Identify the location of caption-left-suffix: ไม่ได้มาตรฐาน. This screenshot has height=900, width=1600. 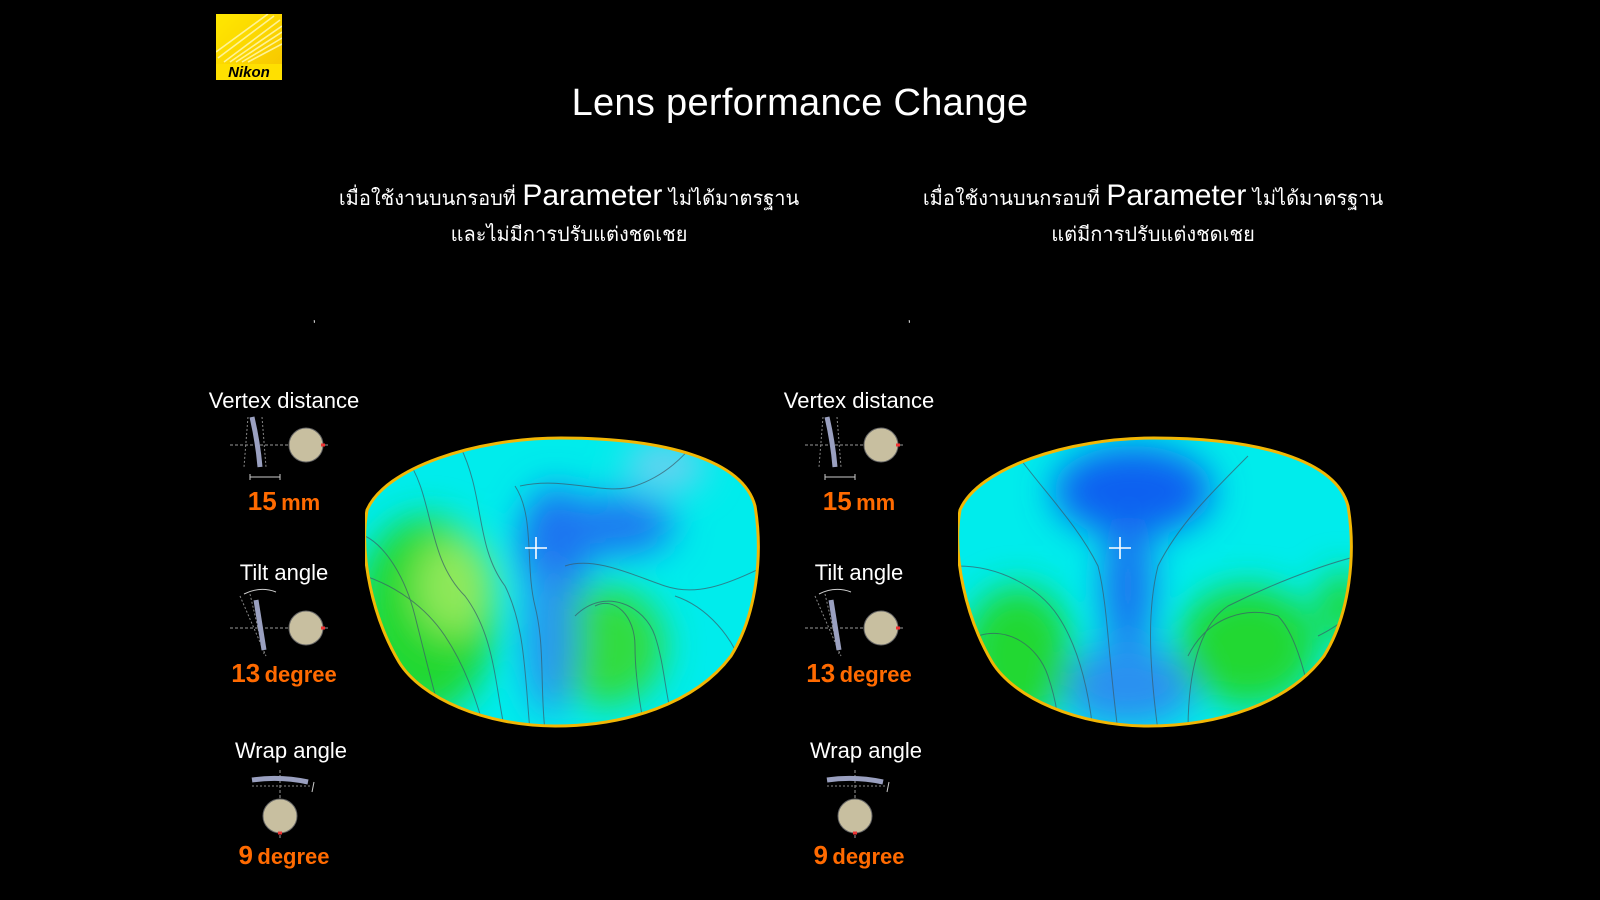
(734, 198).